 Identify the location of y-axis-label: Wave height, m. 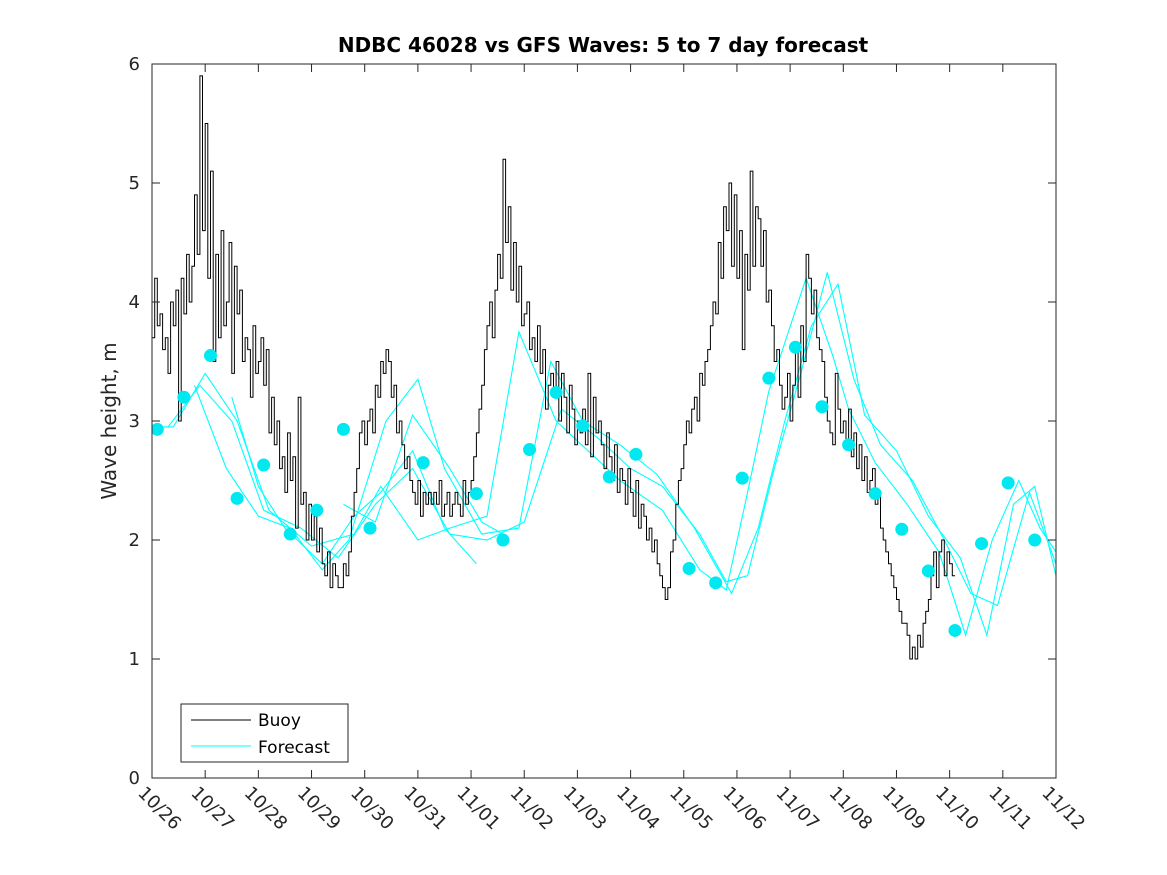
(109, 420).